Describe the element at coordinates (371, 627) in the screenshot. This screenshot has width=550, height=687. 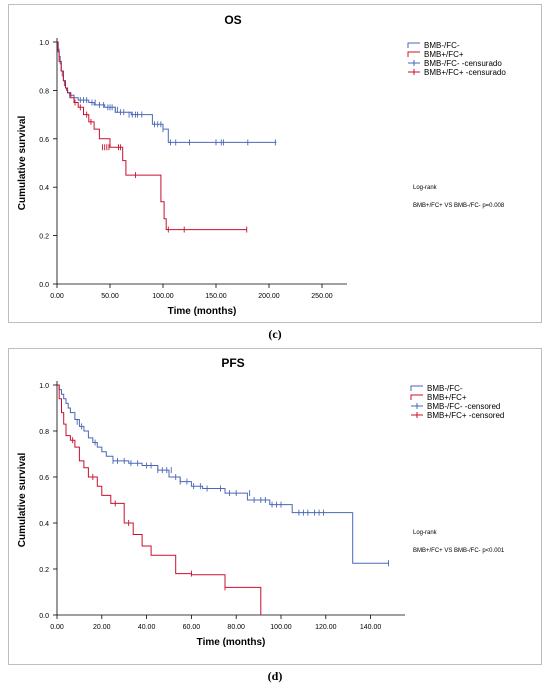
I see `x-tick-label: 140.00` at that location.